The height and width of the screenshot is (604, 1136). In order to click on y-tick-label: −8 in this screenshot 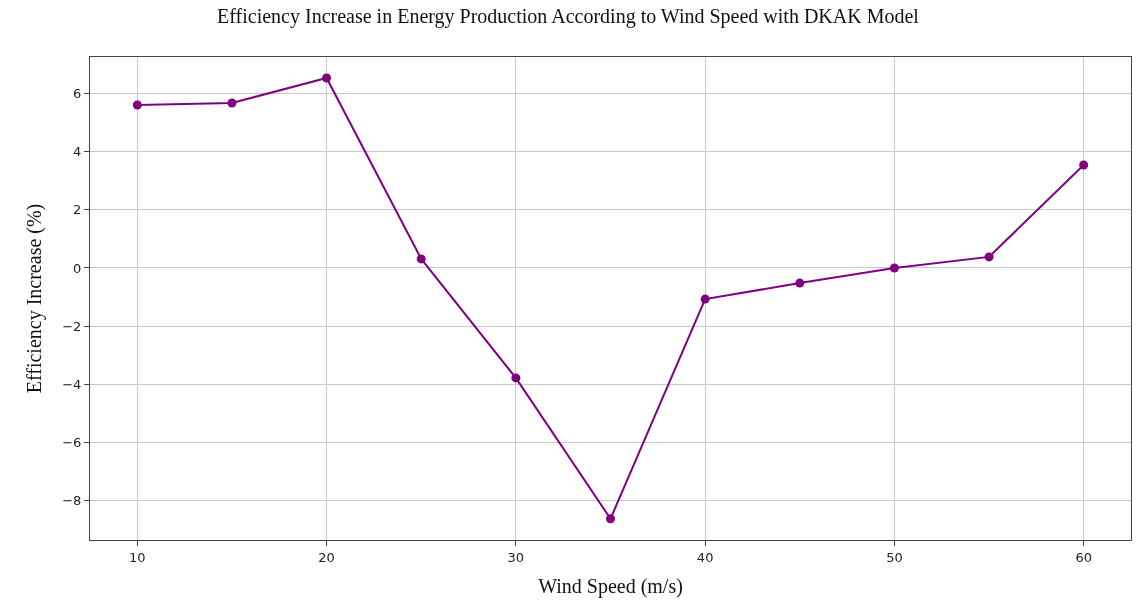, I will do `click(72, 501)`.